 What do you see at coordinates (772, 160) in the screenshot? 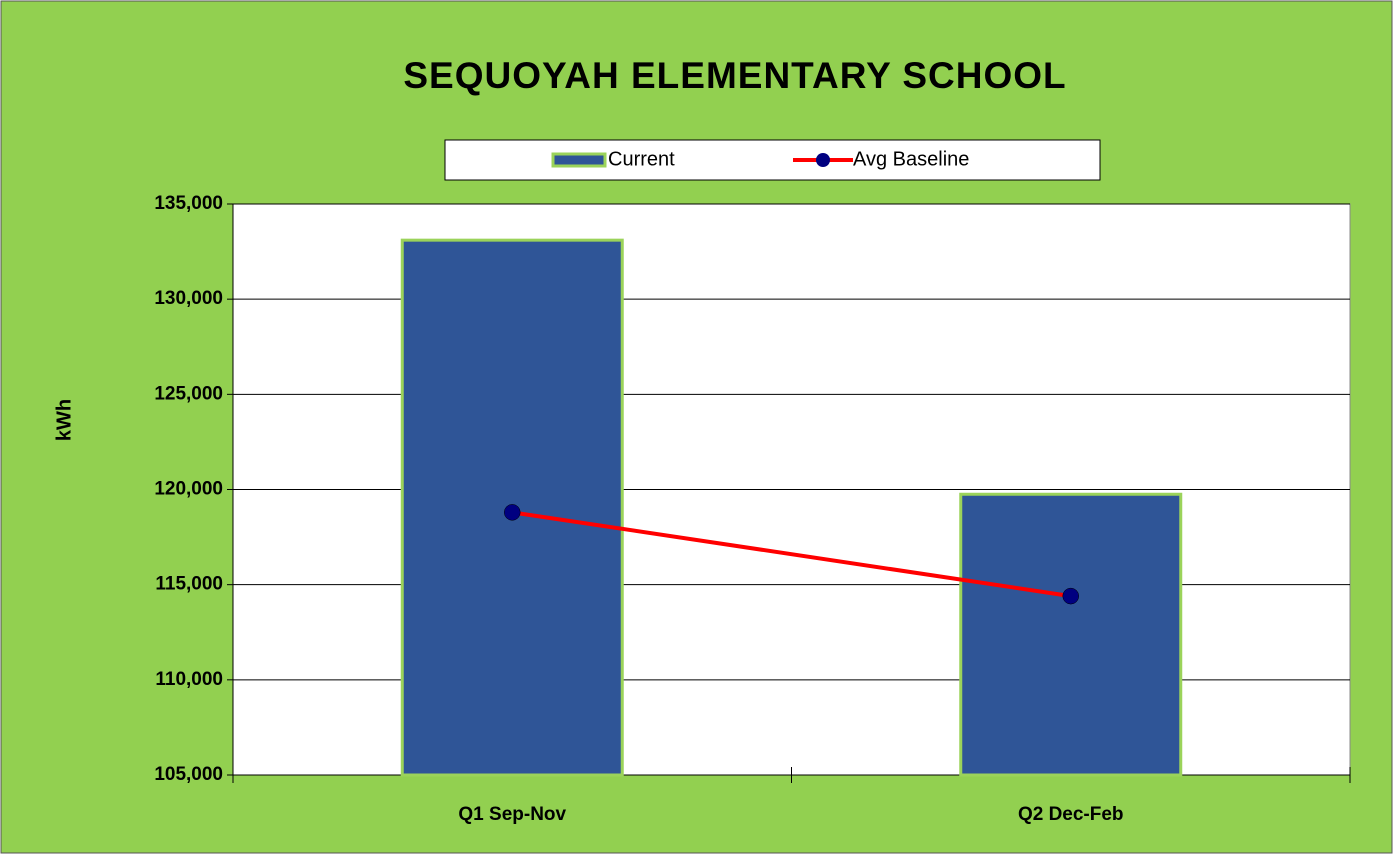
I see `legend` at bounding box center [772, 160].